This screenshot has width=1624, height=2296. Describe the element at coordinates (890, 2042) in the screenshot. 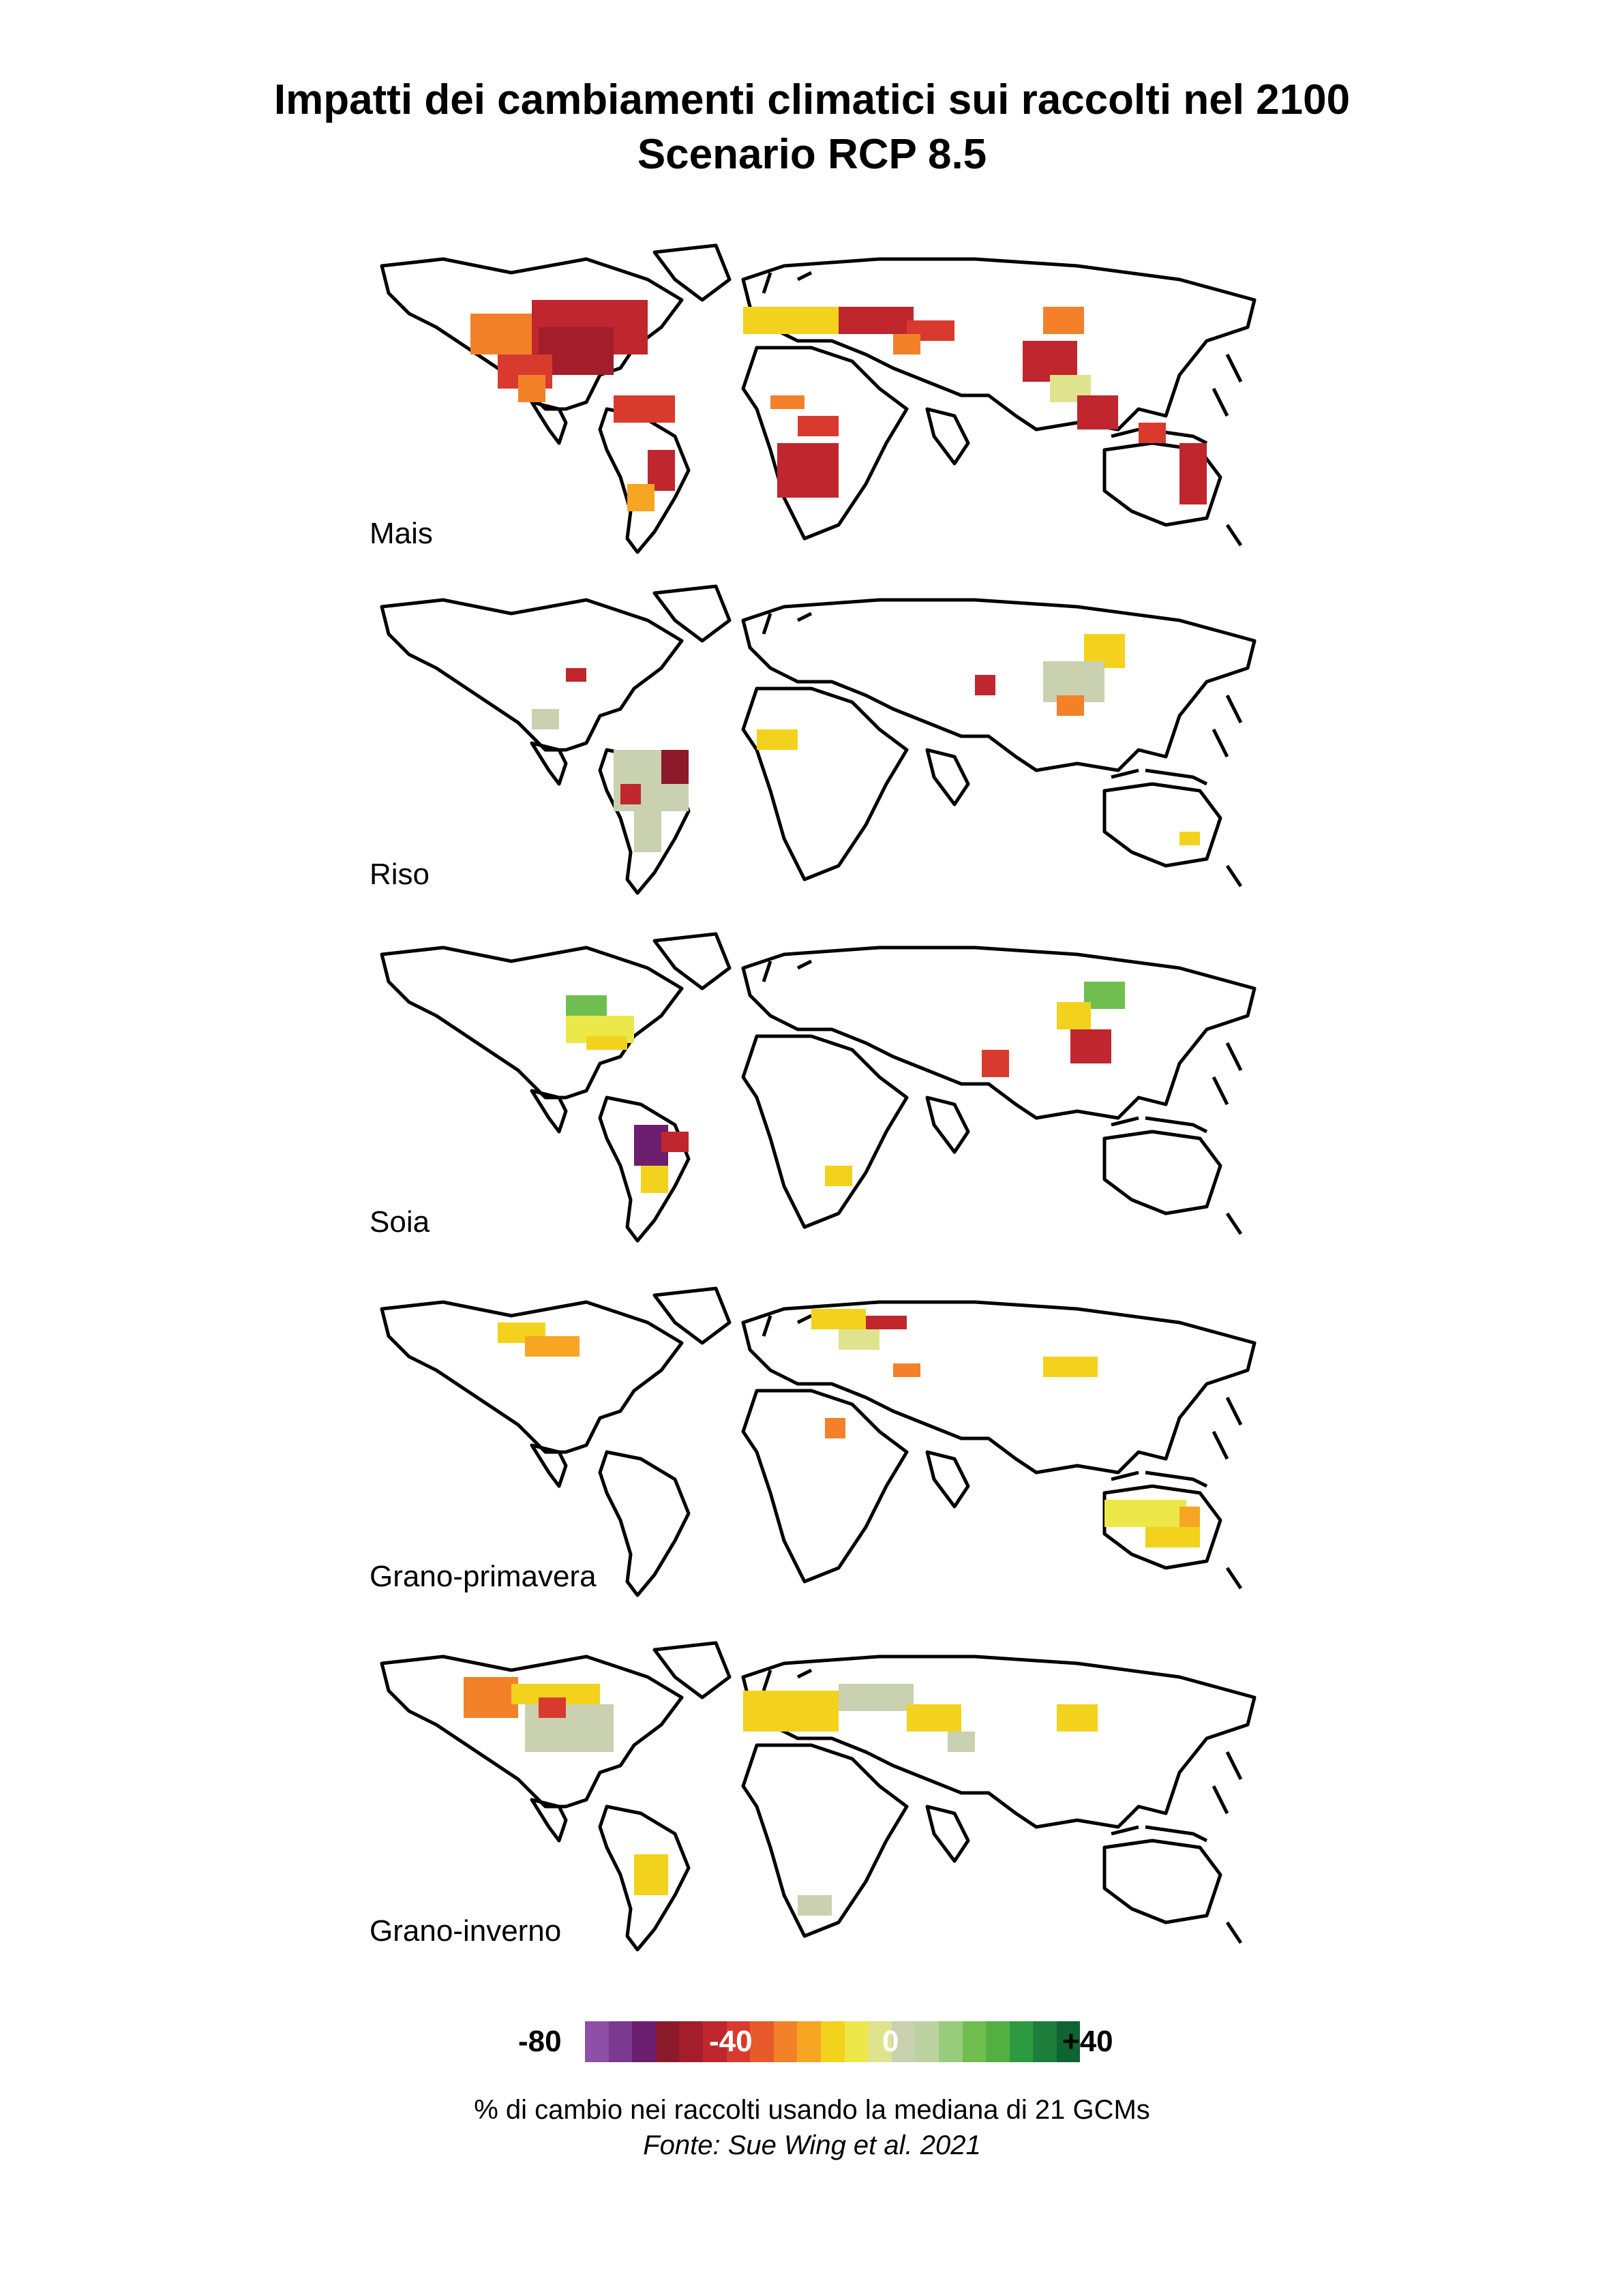

I see `legend-zero-label: 0` at that location.